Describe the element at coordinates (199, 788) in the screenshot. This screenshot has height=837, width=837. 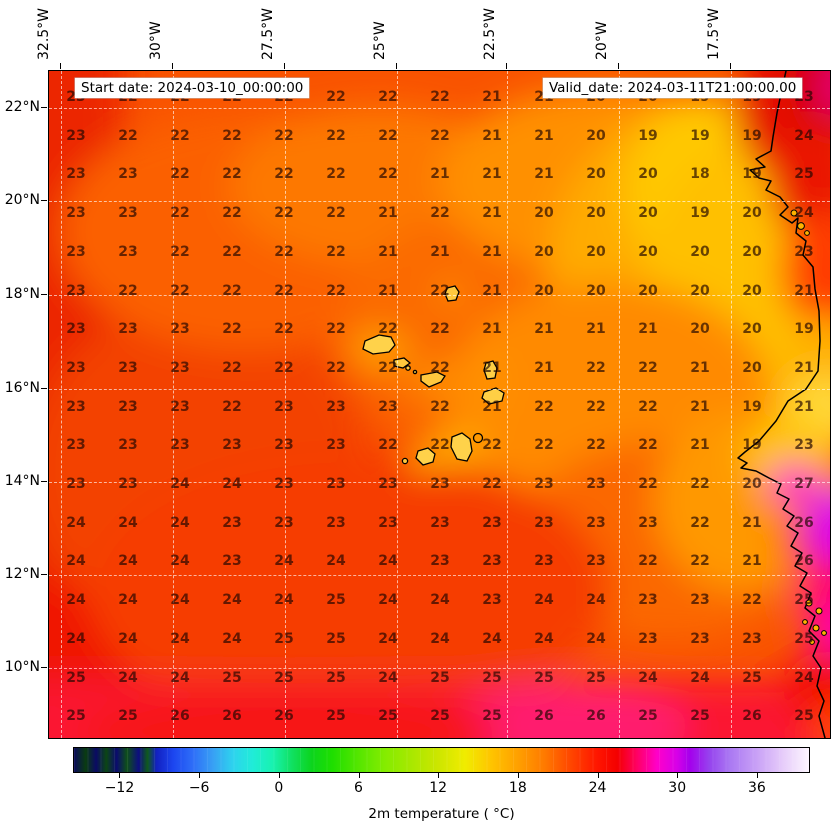
I see `colorbar-tick-label: −6` at that location.